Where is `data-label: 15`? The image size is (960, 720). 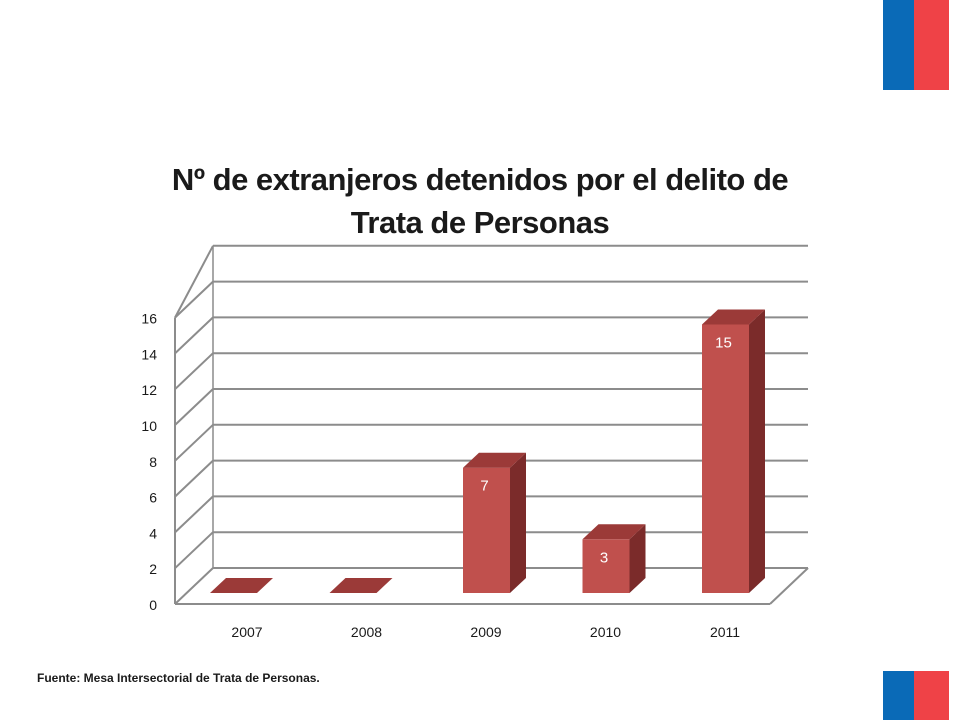 data-label: 15 is located at coordinates (723, 343).